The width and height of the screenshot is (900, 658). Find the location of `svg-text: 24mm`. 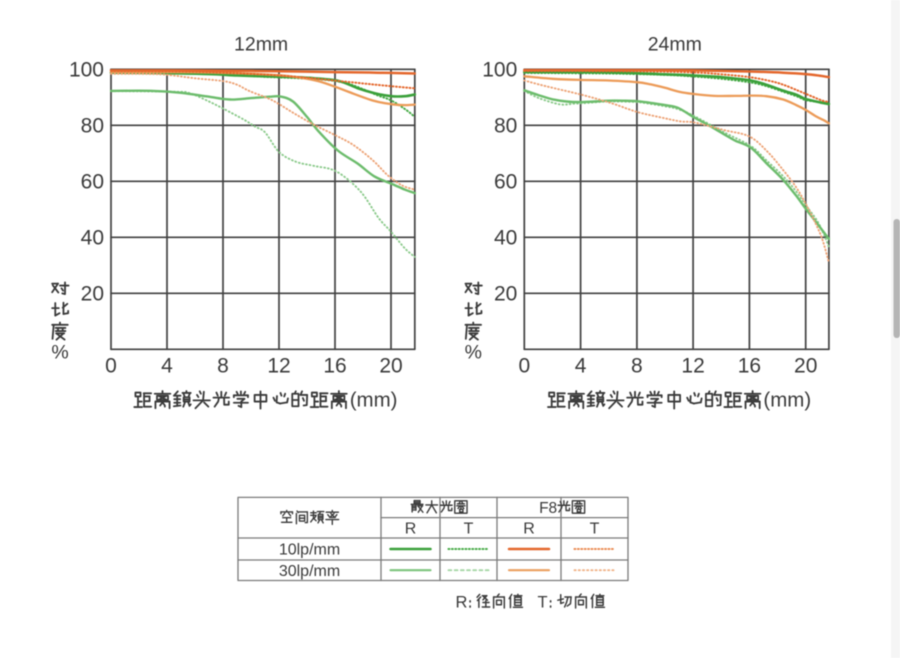

svg-text: 24mm is located at coordinates (675, 45).